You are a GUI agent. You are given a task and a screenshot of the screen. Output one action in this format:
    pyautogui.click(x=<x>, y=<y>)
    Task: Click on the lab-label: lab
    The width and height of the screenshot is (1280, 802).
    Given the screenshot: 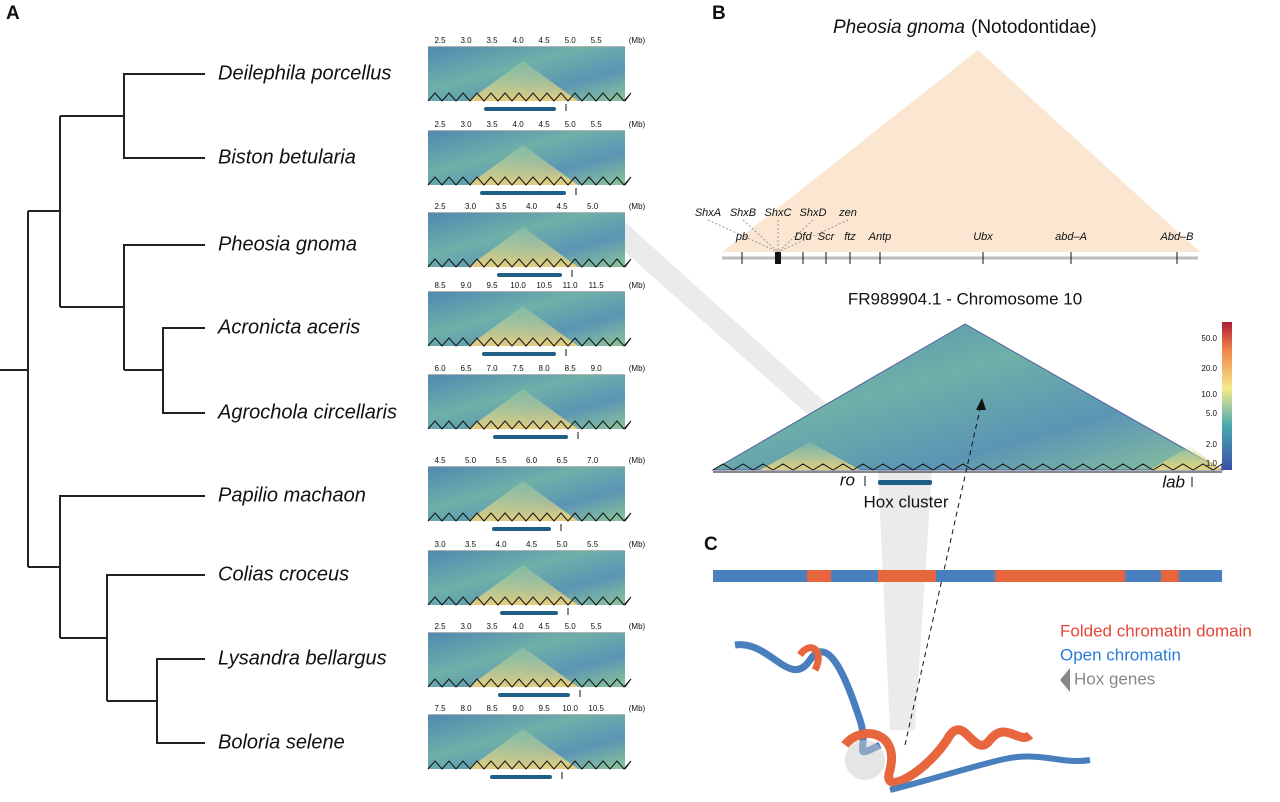 What is the action you would take?
    pyautogui.click(x=1173, y=481)
    